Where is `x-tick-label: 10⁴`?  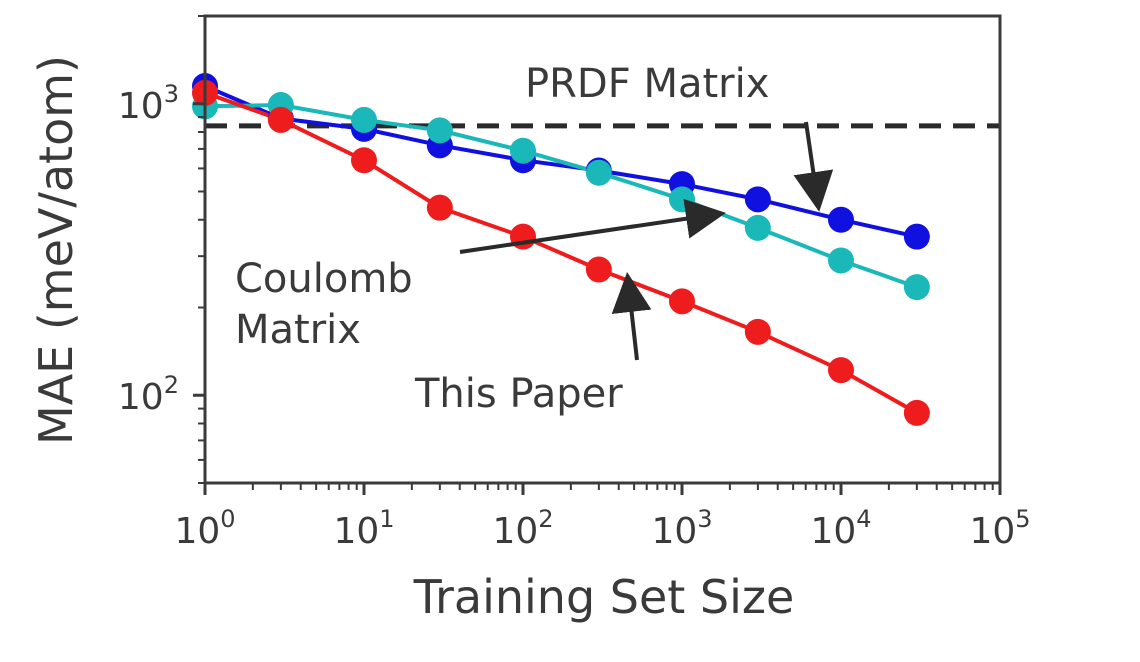
x-tick-label: 10⁴ is located at coordinates (840, 528).